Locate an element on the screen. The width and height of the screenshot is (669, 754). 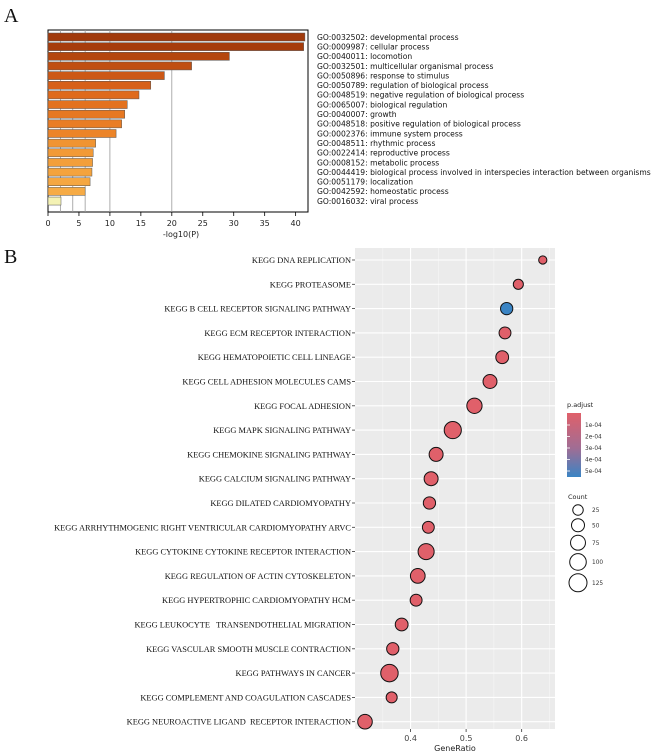
pathway-label: KEGG DILATED CARDIOMYOPATHY is located at coordinates (280, 503).